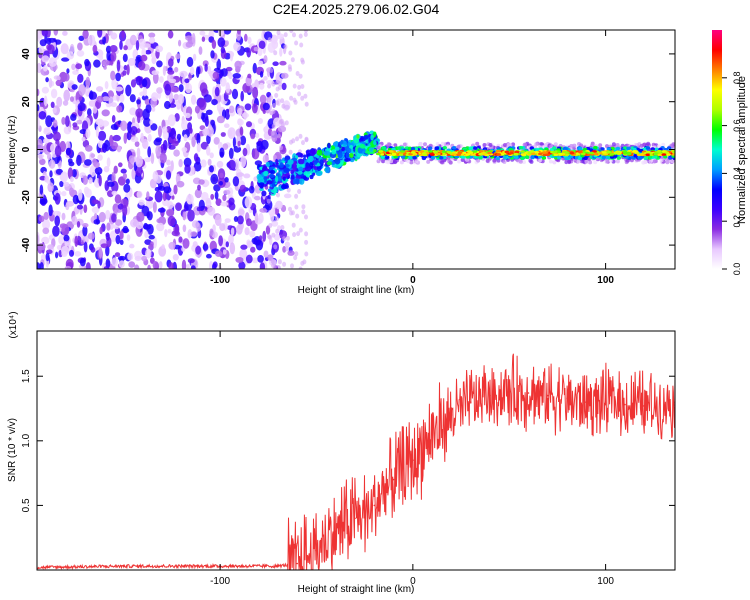 This screenshot has height=600, width=750. What do you see at coordinates (12, 450) in the screenshot?
I see `snr-y-axis-label: SNR (10 * v/v)` at bounding box center [12, 450].